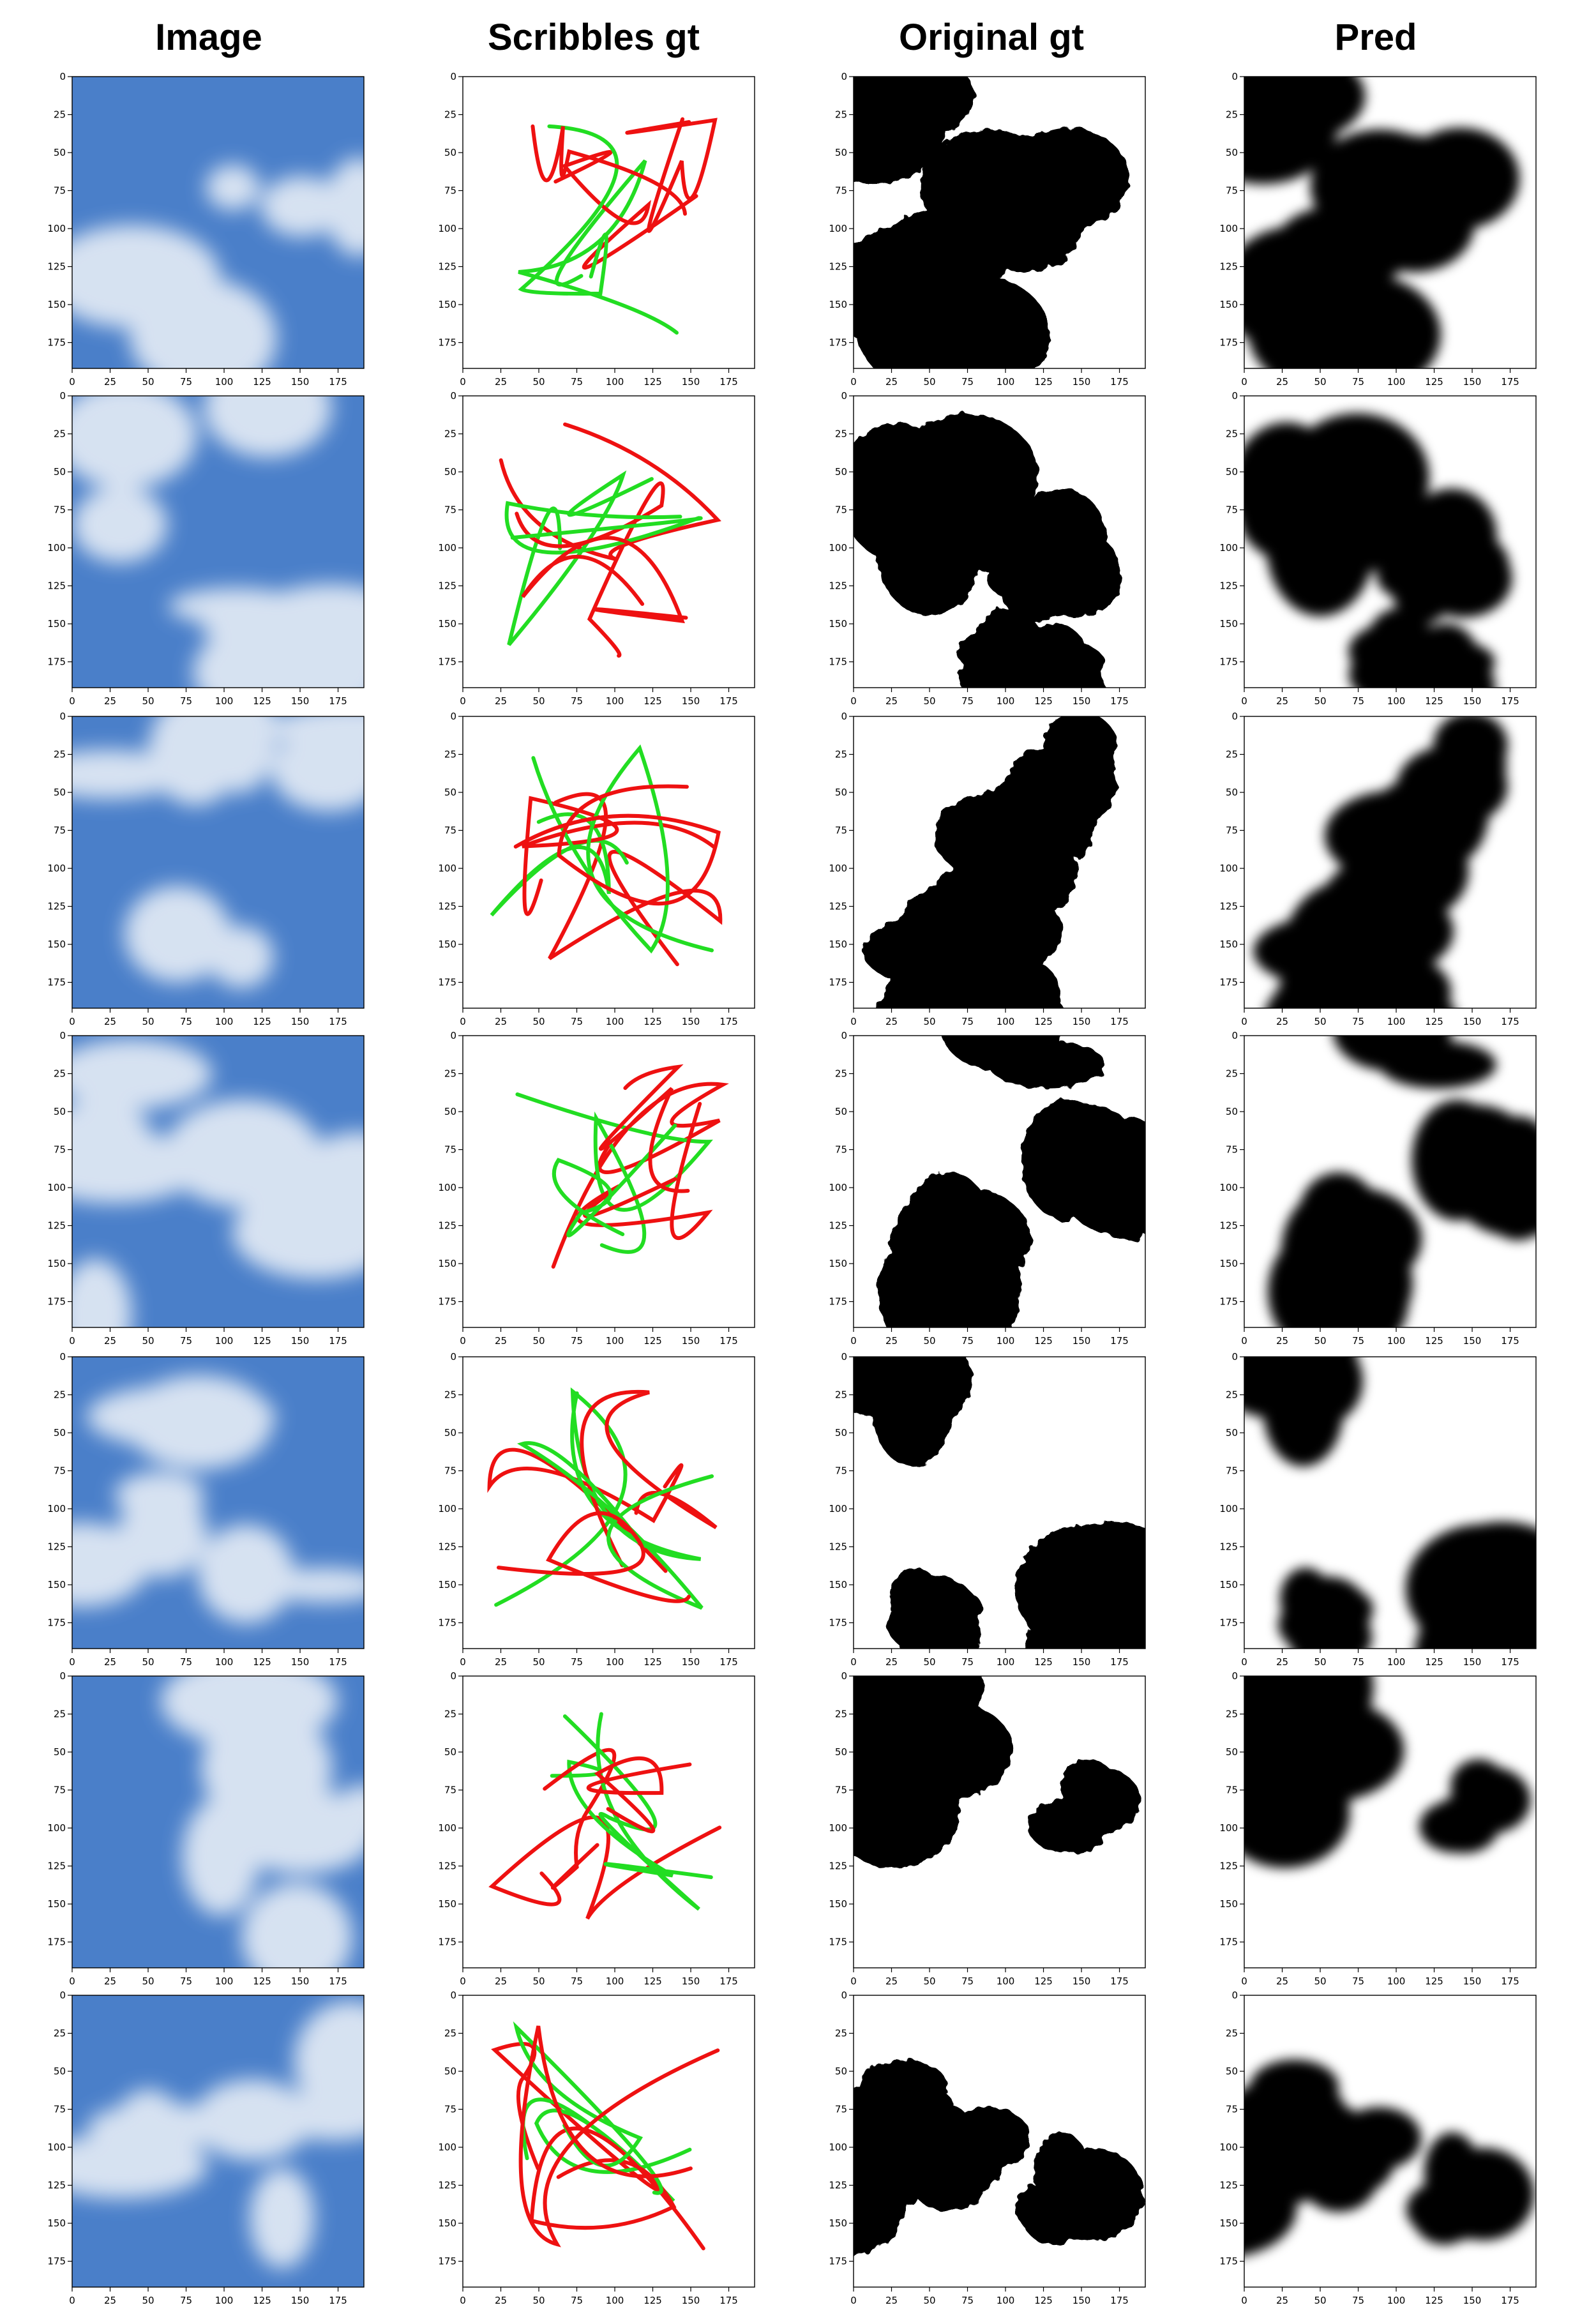  I want to click on panel-original-gt-row-4: 0 25 50 75 100 125 150 175 0 25 50 75 100 125 150 175, so click(987, 1188).